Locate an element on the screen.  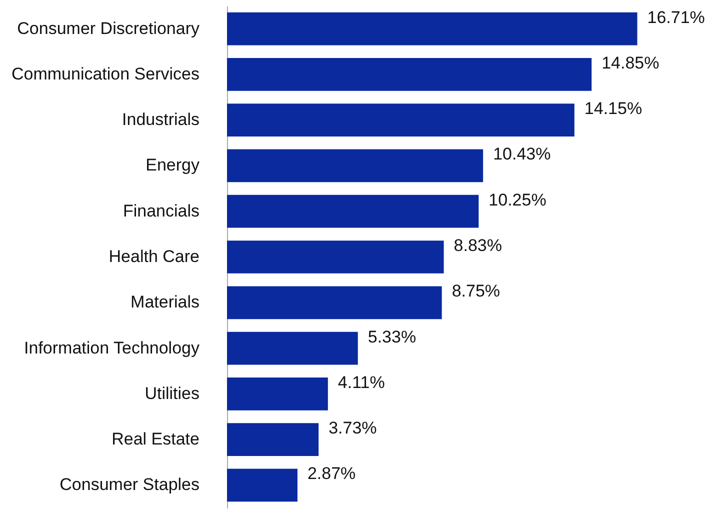
data-label: 16.71% is located at coordinates (676, 17).